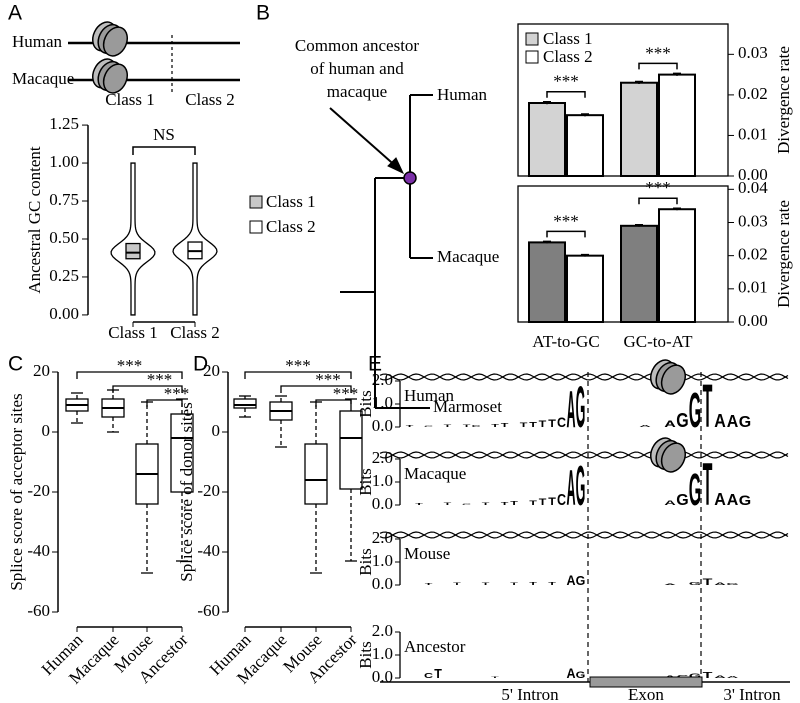 The width and height of the screenshot is (800, 703). Describe the element at coordinates (210, 99) in the screenshot. I see `class-label: Class 2` at that location.